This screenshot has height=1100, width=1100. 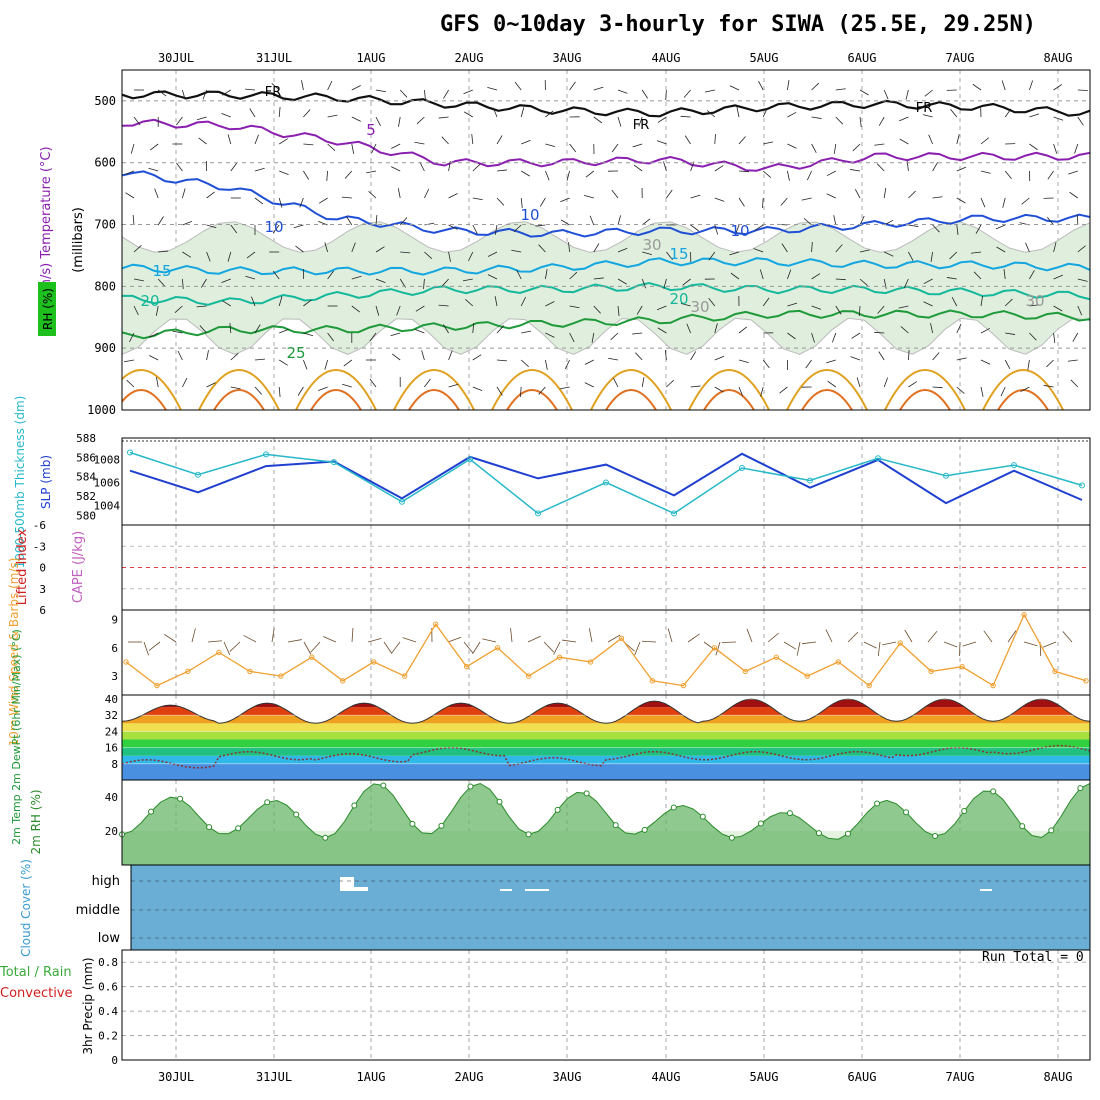 I want to click on top-date-label: 7AUG, so click(x=960, y=58).